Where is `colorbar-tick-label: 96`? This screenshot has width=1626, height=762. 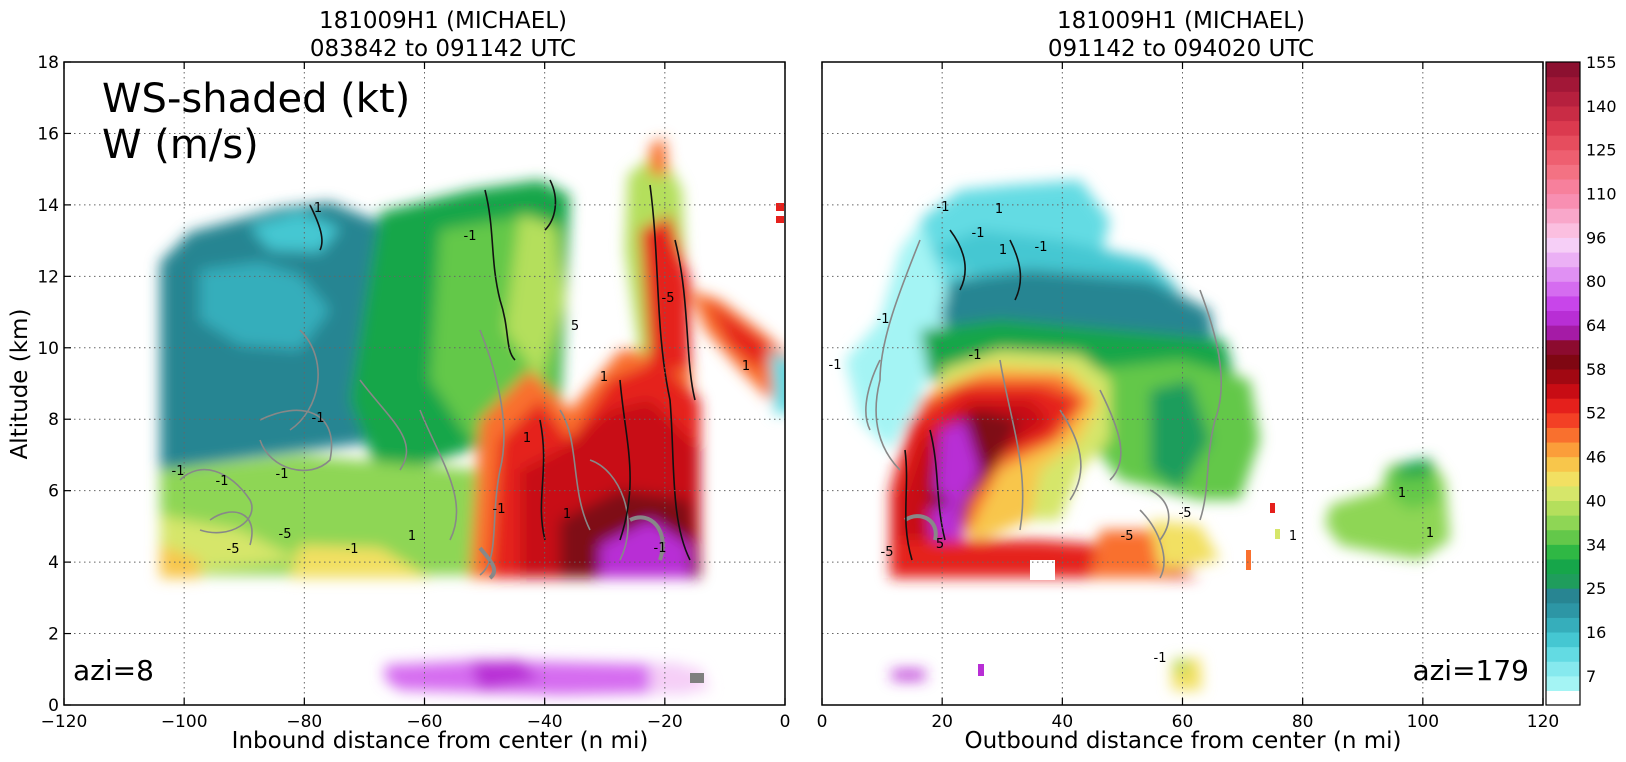
colorbar-tick-label: 96 is located at coordinates (1596, 237).